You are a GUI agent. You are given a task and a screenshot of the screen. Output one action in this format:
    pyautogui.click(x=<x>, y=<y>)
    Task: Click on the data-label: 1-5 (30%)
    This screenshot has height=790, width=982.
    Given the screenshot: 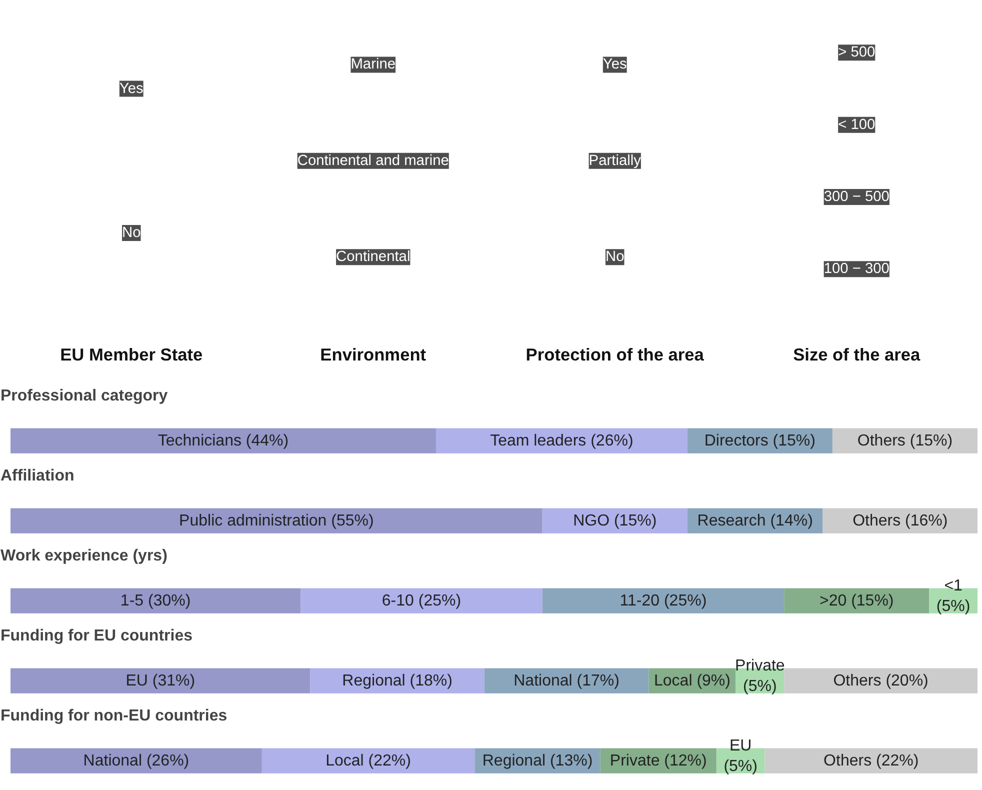 What is the action you would take?
    pyautogui.click(x=155, y=601)
    